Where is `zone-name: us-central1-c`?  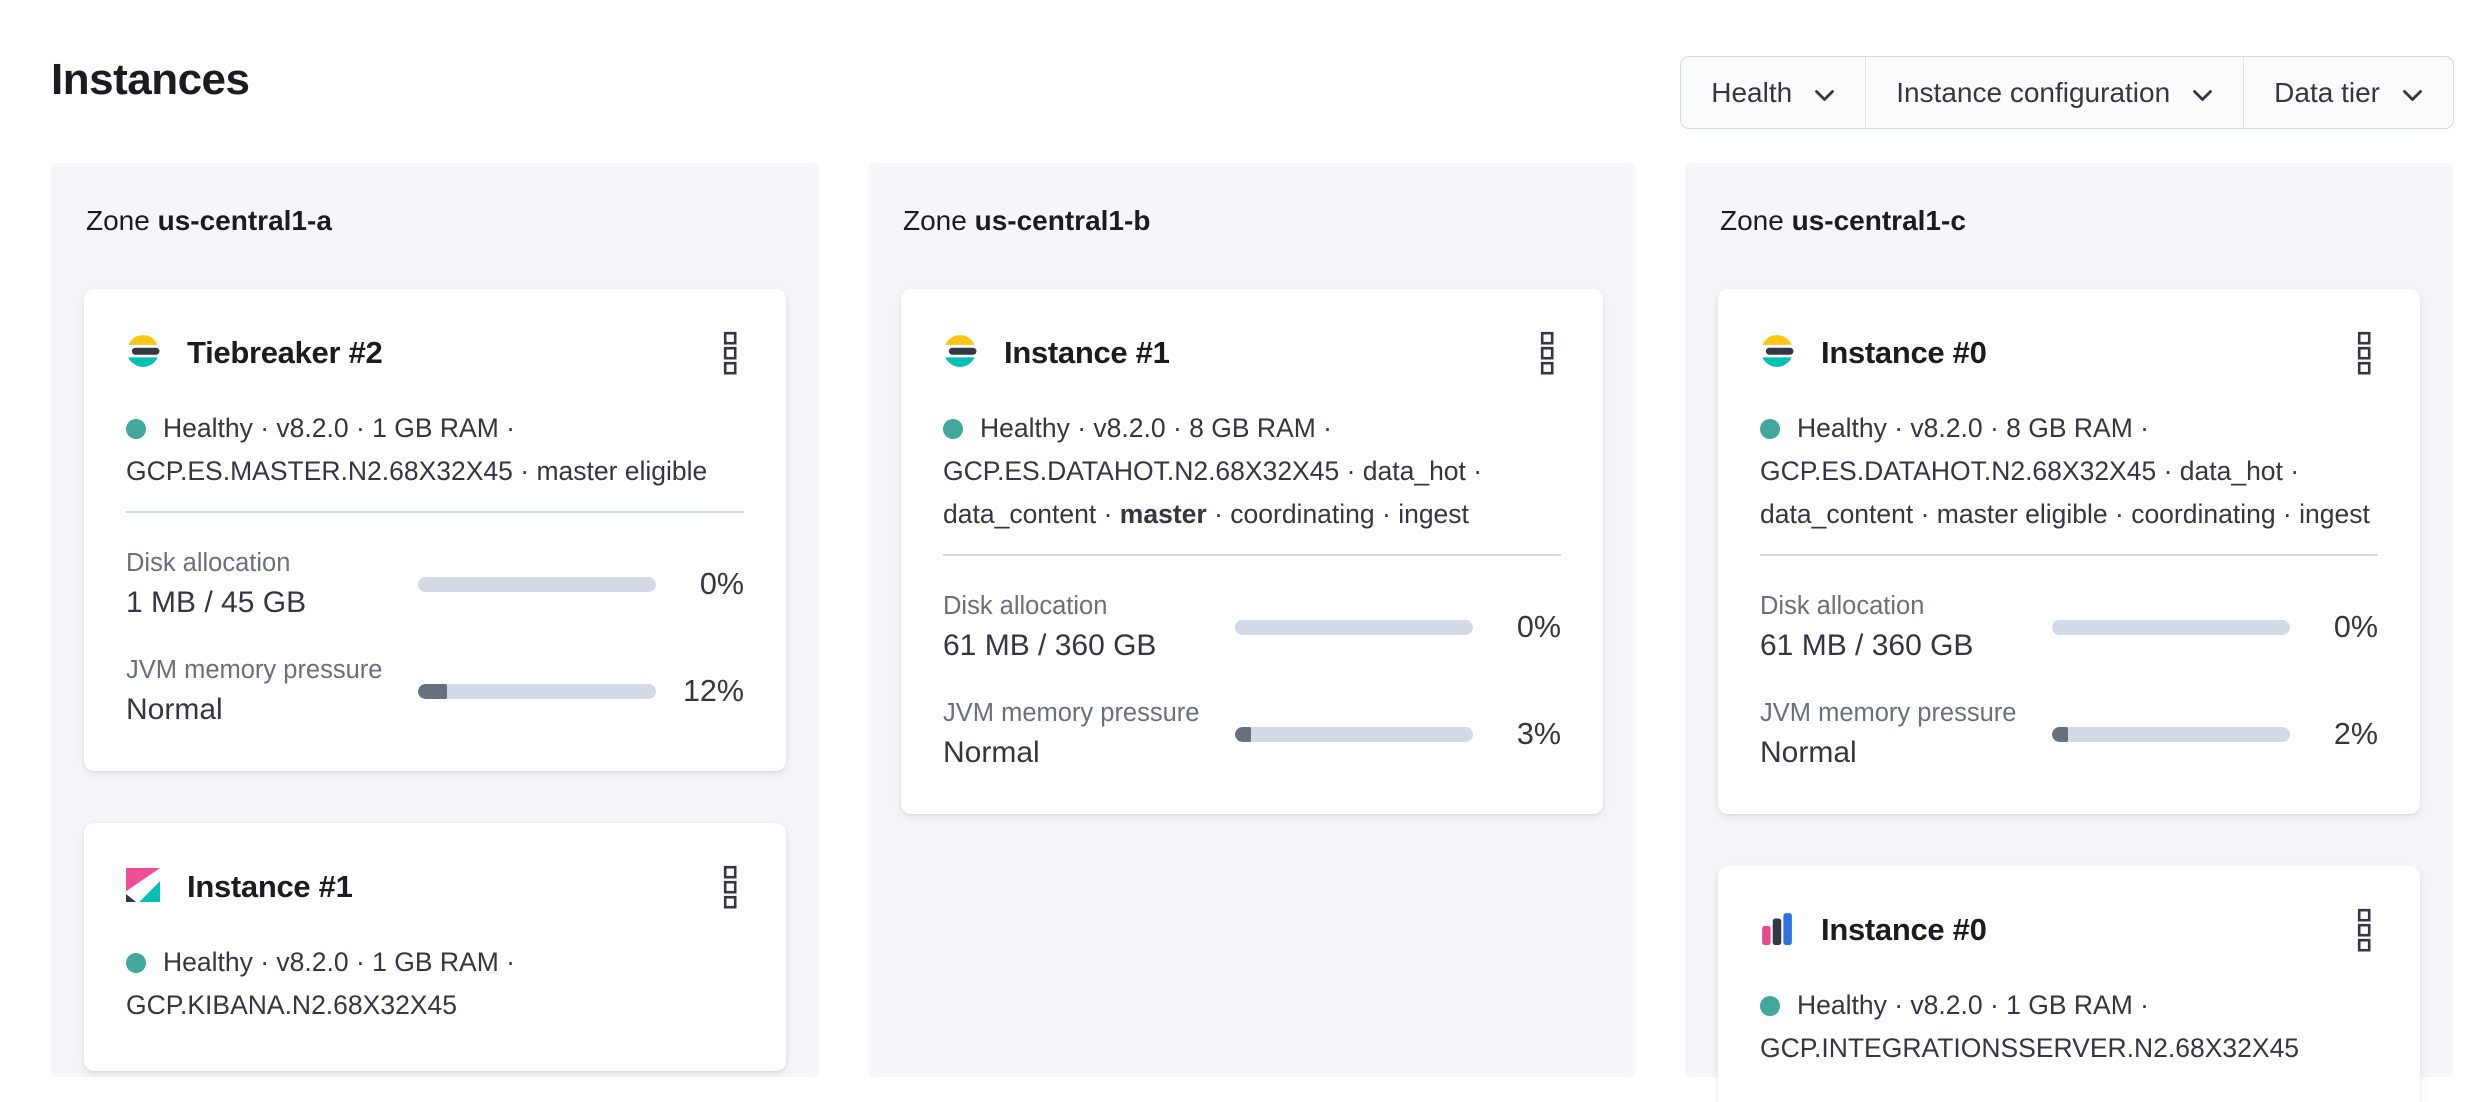 zone-name: us-central1-c is located at coordinates (1878, 220).